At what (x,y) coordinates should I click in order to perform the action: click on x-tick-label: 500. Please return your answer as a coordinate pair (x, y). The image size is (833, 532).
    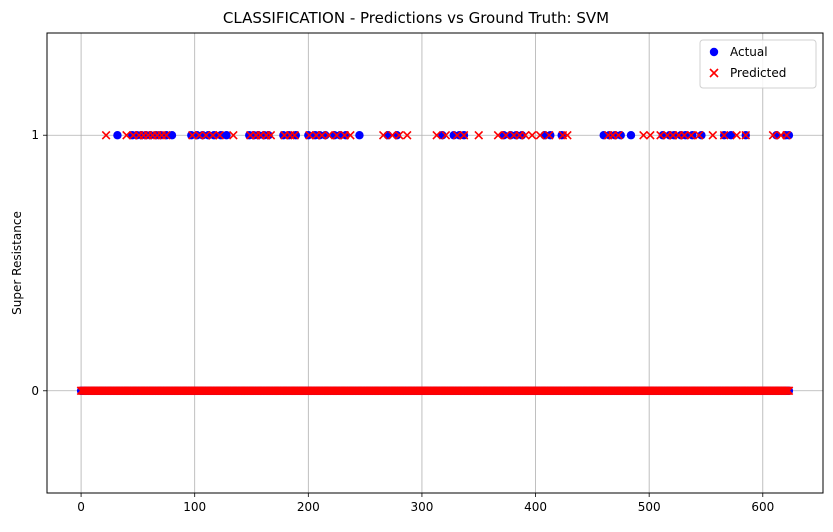
    Looking at the image, I should click on (649, 507).